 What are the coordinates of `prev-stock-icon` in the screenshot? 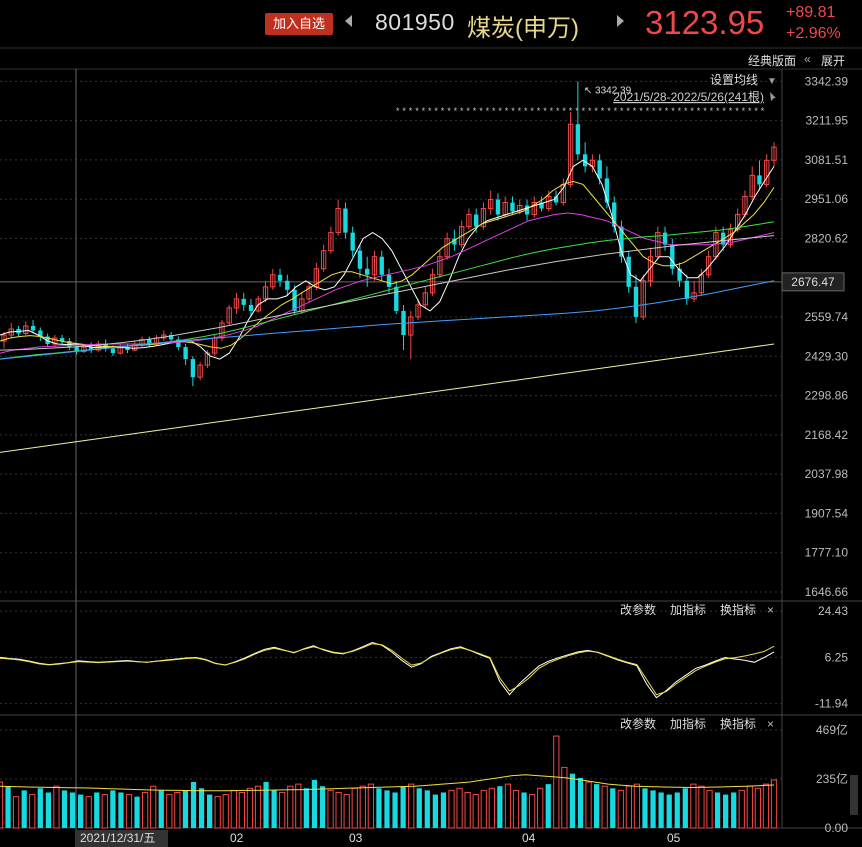 It's located at (348, 21).